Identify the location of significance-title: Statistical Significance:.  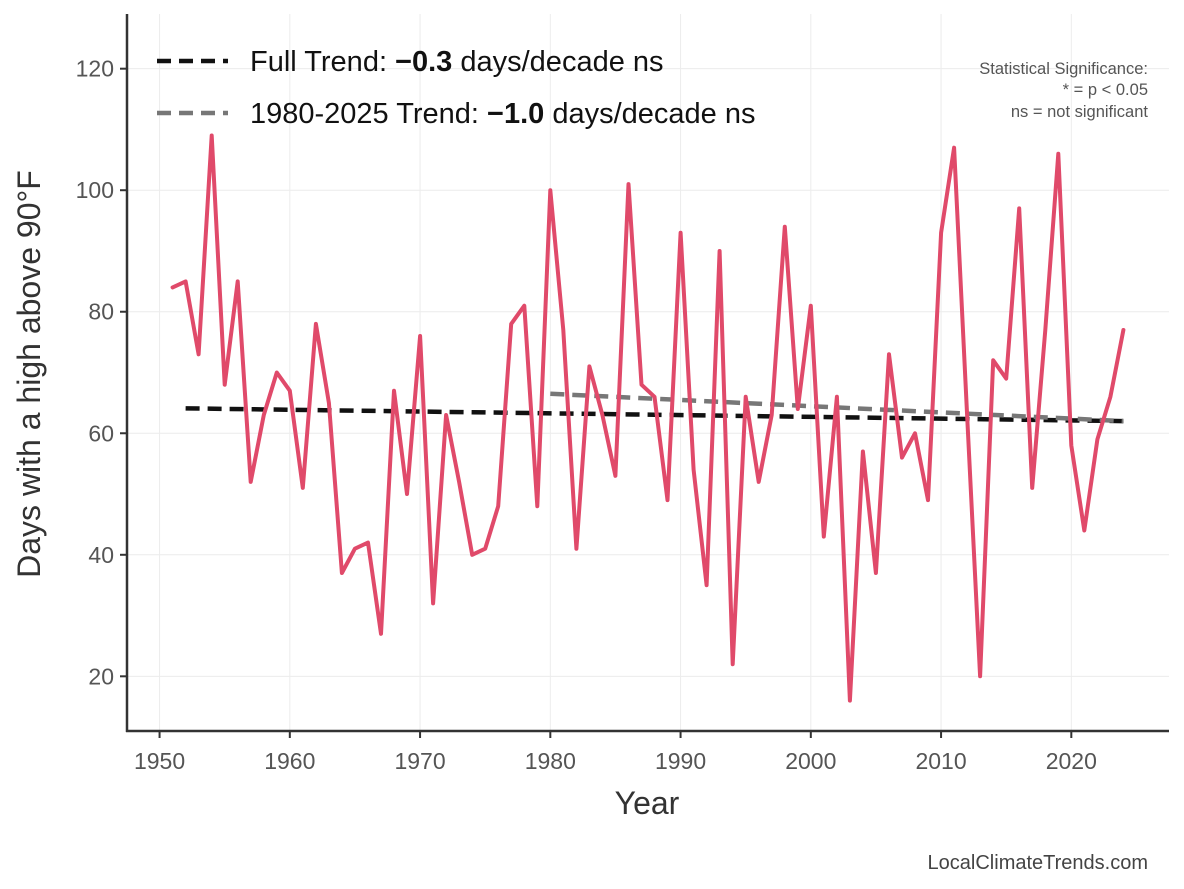
(1063, 69).